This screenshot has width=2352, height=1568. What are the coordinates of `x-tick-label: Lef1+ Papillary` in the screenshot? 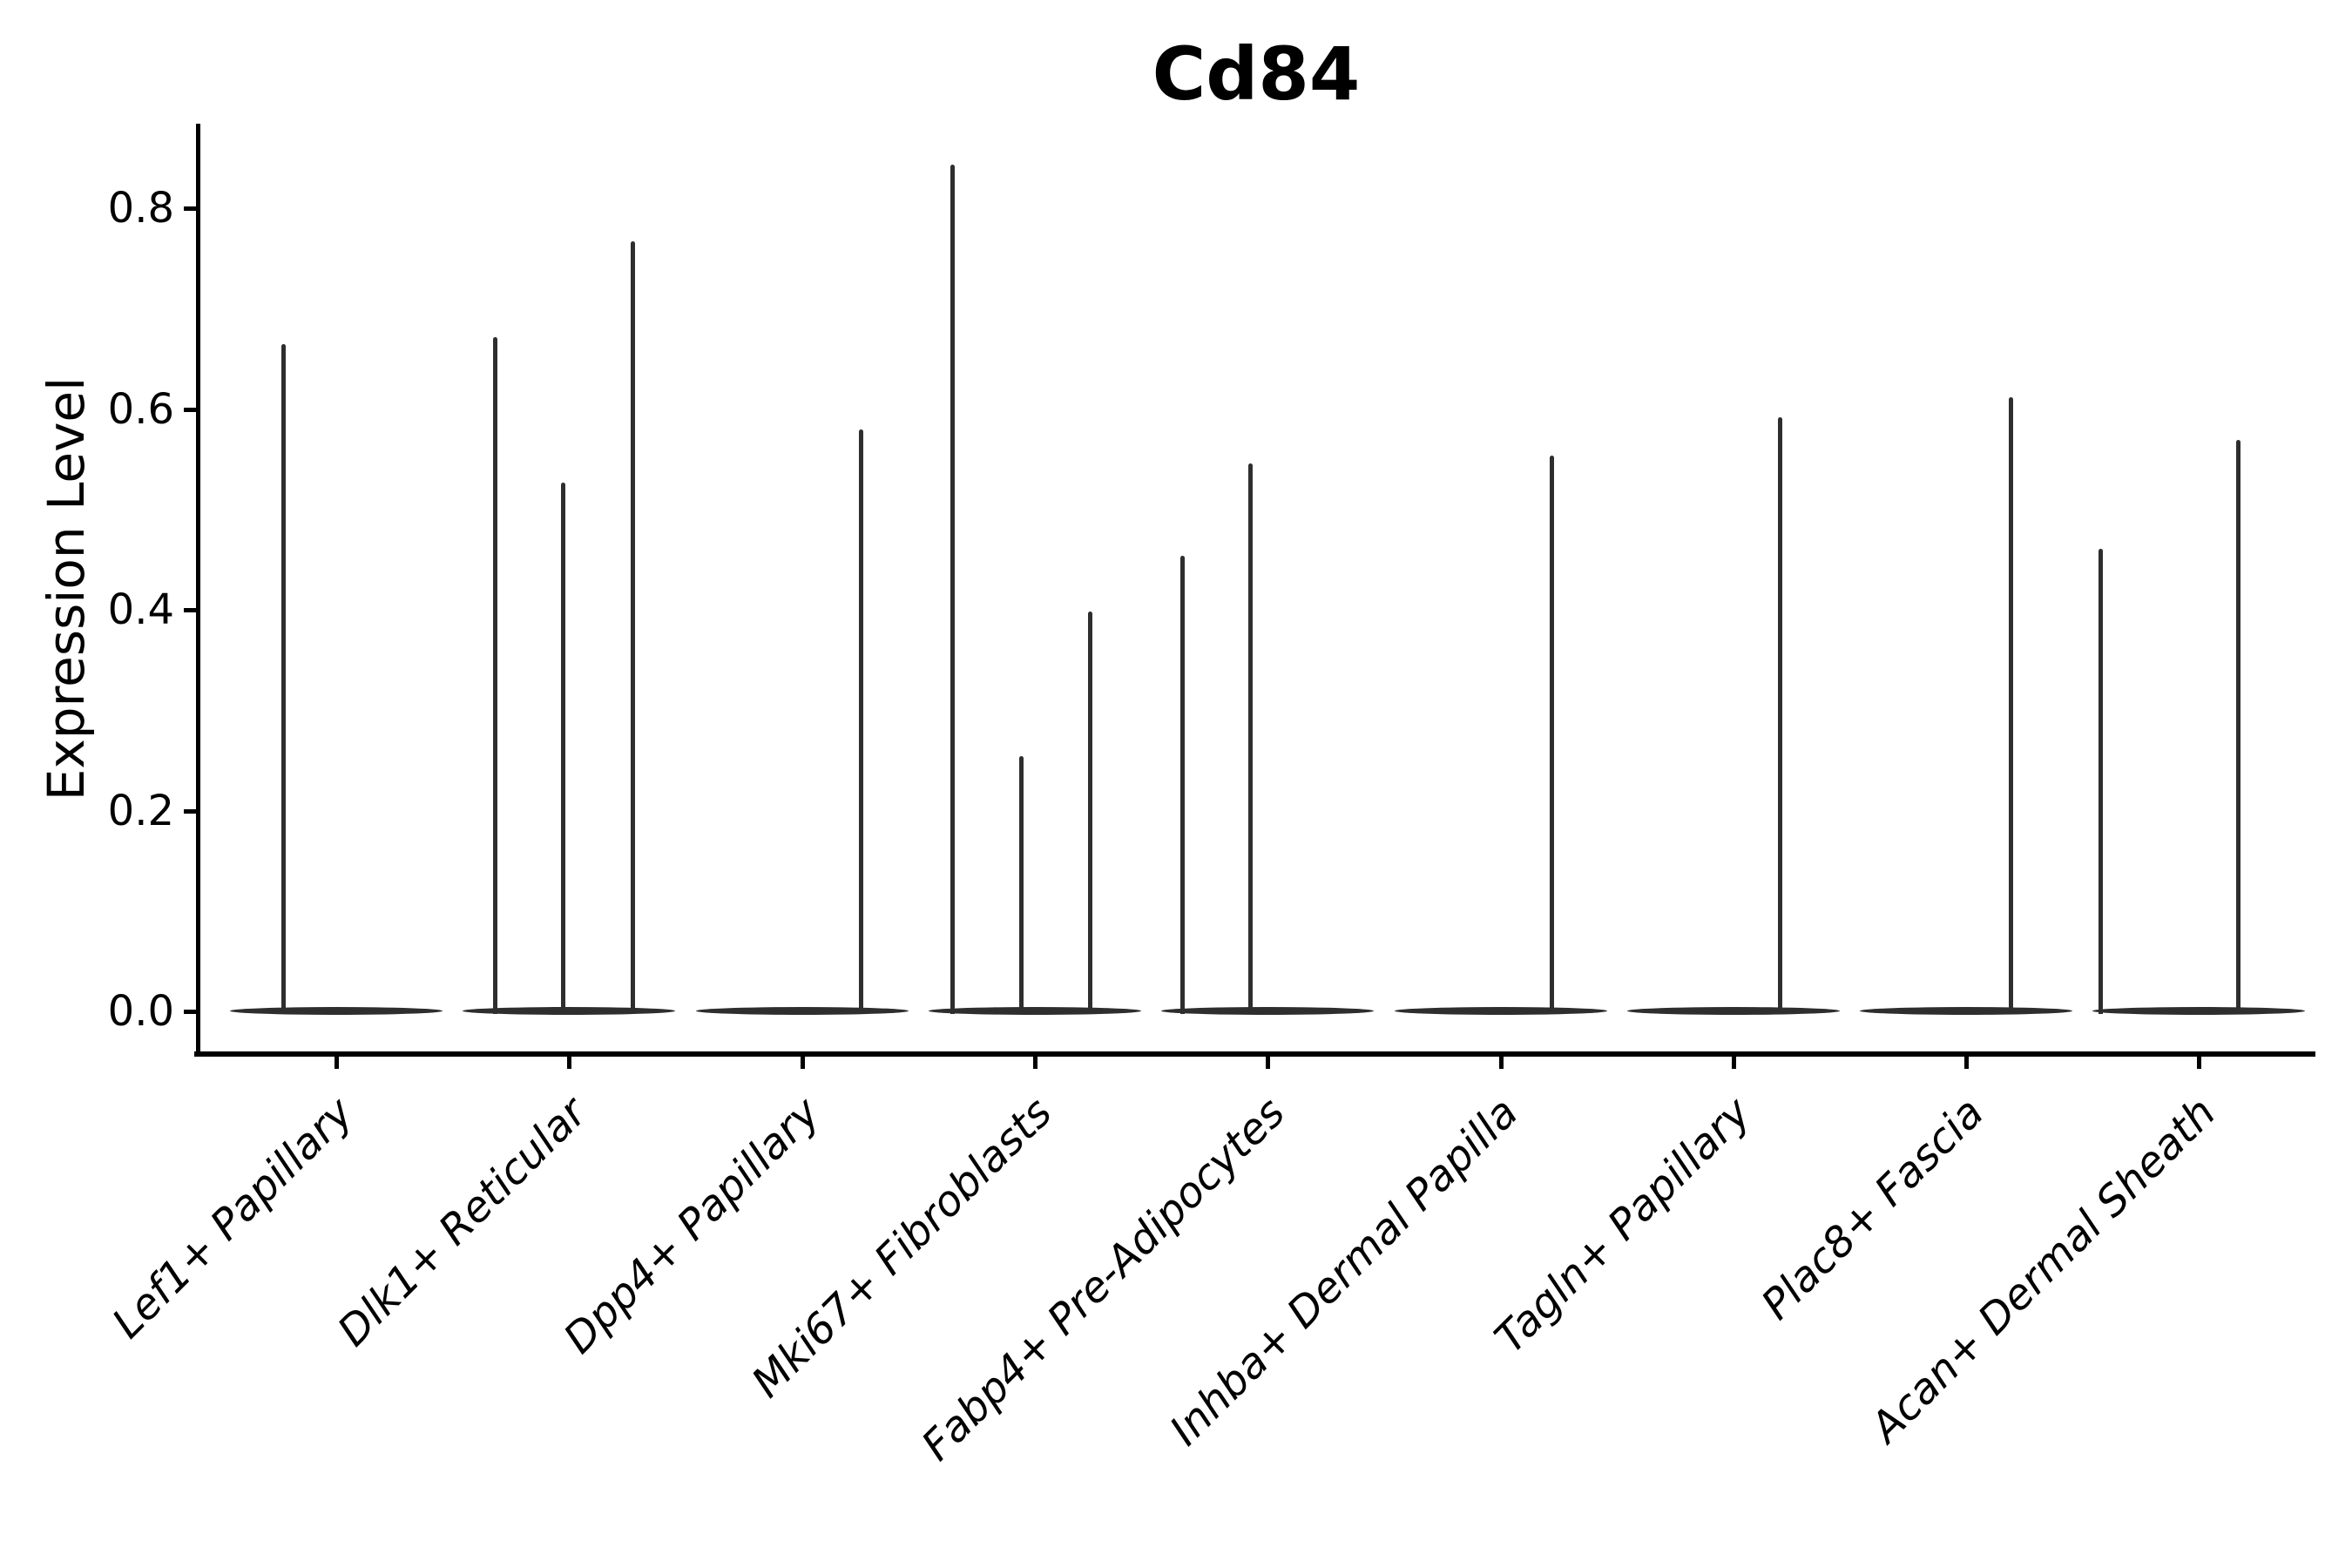 It's located at (233, 1218).